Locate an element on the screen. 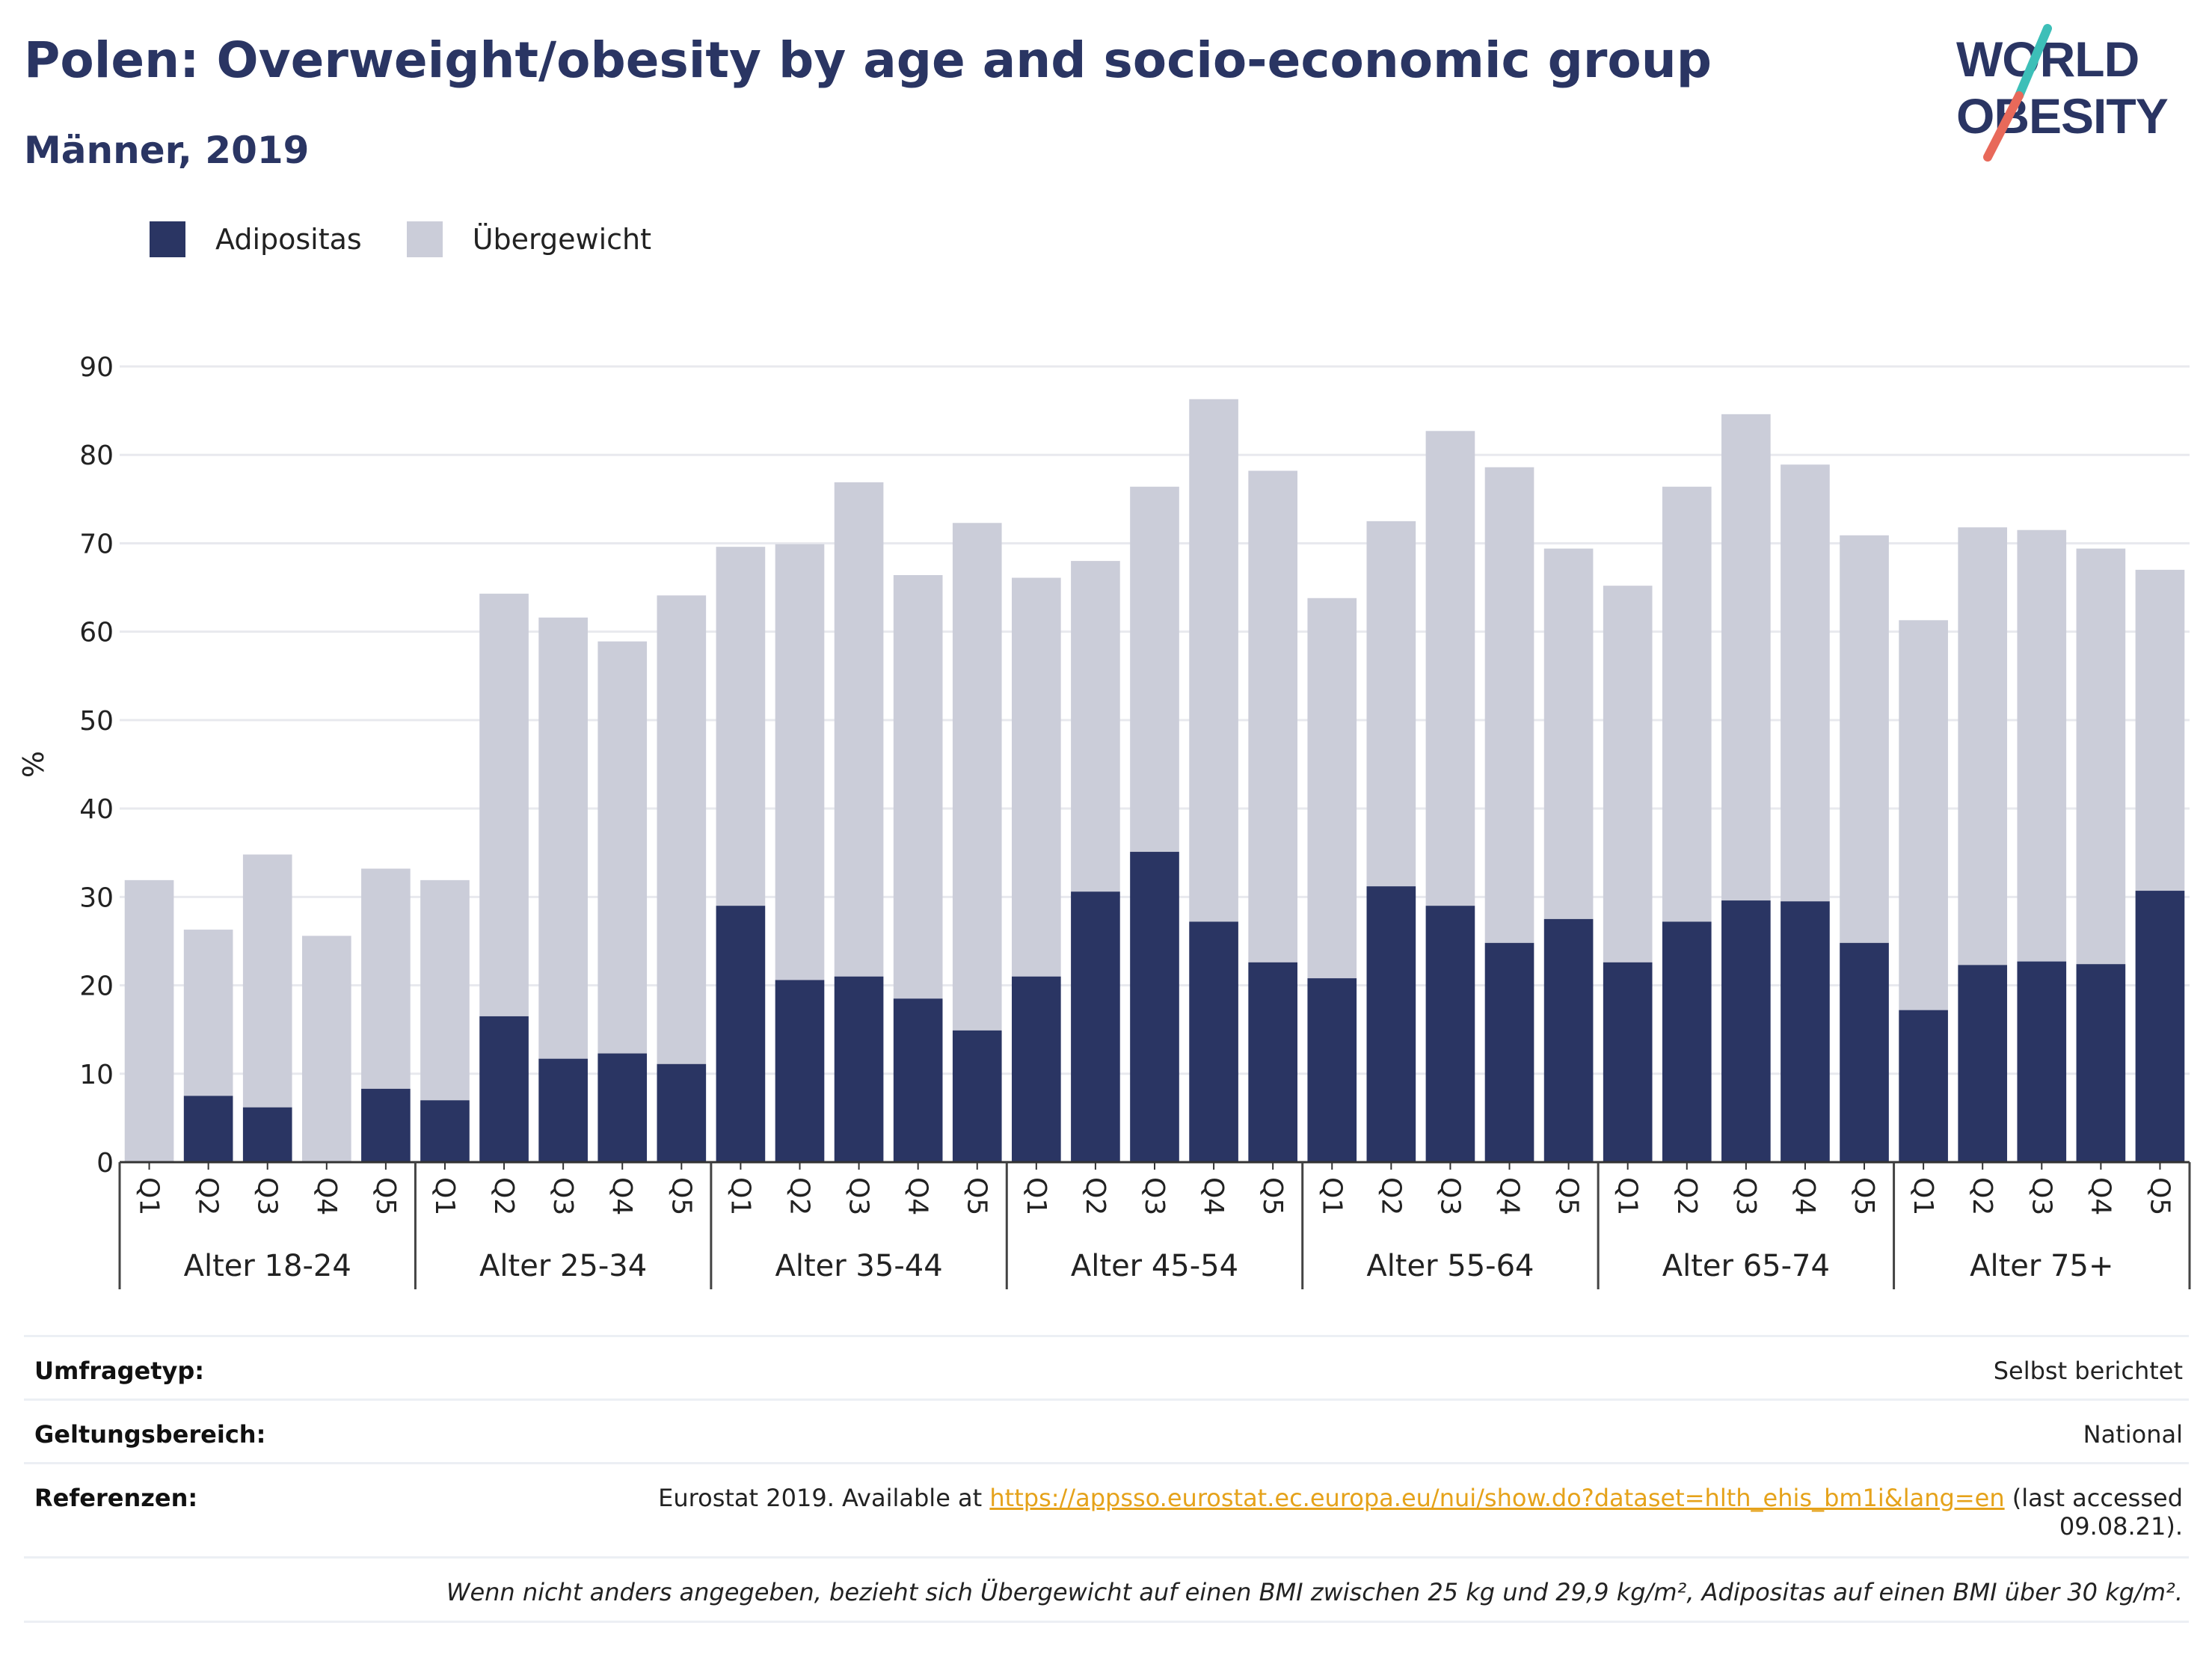 Image resolution: width=2212 pixels, height=1655 pixels. group-label: Alter 35-44 is located at coordinates (858, 1266).